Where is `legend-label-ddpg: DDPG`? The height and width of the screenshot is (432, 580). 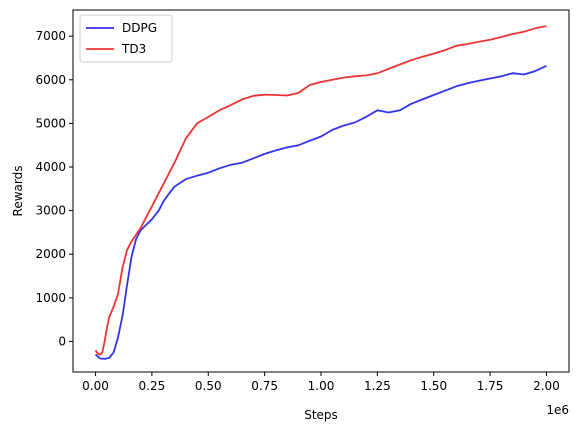
legend-label-ddpg: DDPG is located at coordinates (139, 28).